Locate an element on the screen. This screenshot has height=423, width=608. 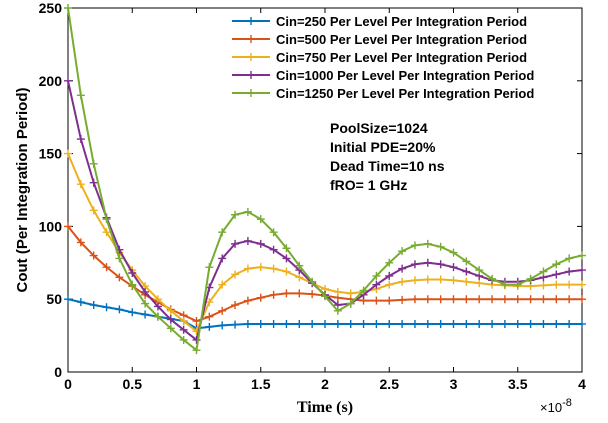
legend-label: Cin=500 Per Level Per Integration Period is located at coordinates (401, 39).